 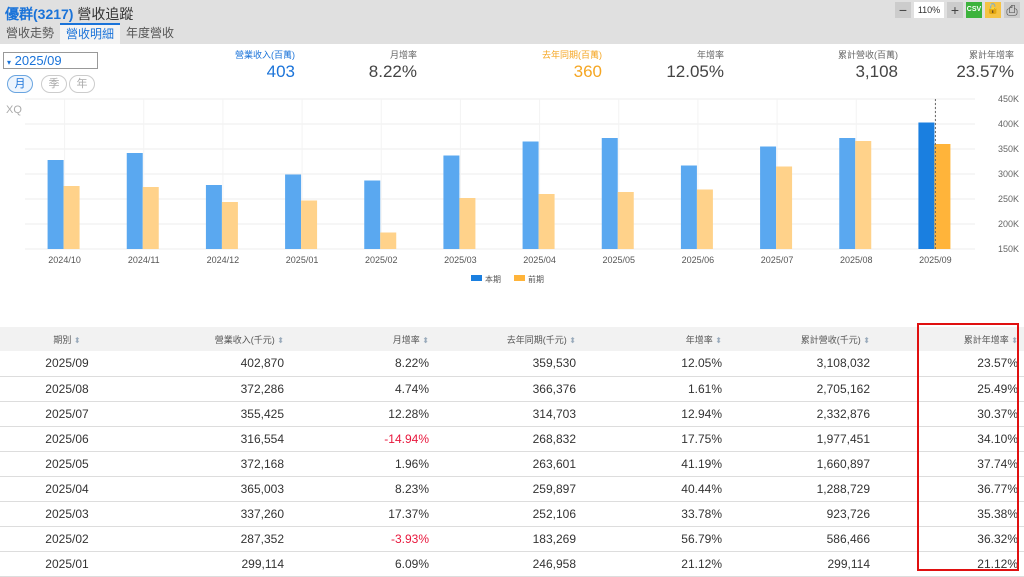 What do you see at coordinates (14, 110) in the screenshot?
I see `watermark: XQ` at bounding box center [14, 110].